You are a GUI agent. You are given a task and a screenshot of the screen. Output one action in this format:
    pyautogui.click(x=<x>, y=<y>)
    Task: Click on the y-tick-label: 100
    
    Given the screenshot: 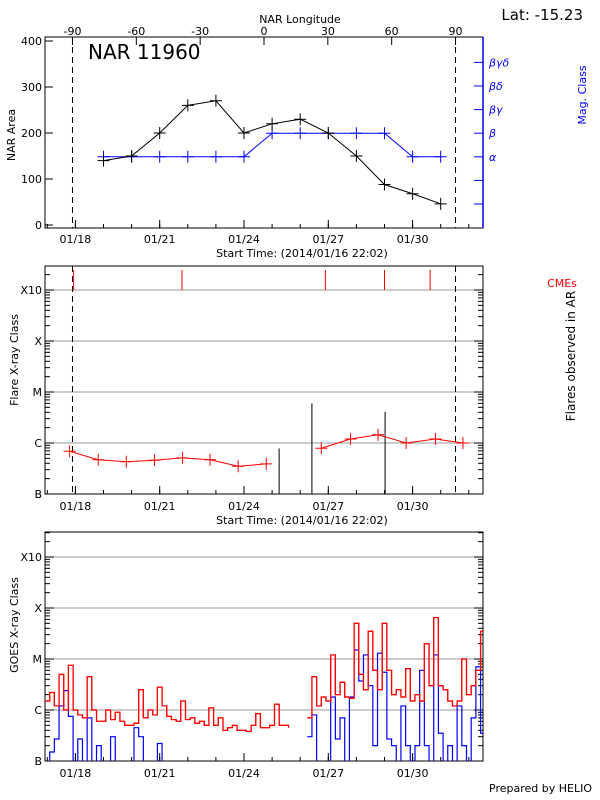 What is the action you would take?
    pyautogui.click(x=31, y=179)
    